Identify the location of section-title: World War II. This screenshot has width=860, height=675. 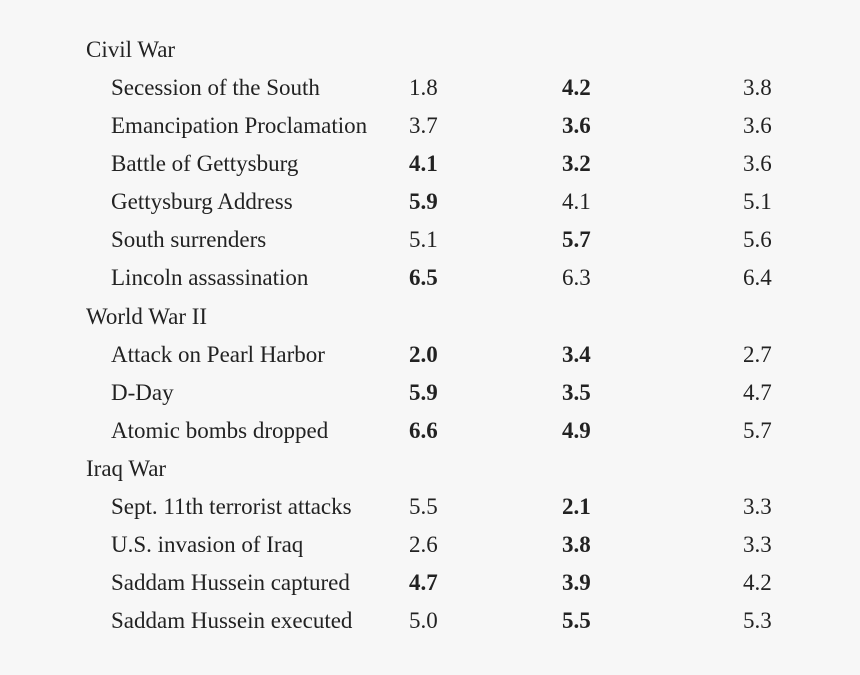
(147, 316).